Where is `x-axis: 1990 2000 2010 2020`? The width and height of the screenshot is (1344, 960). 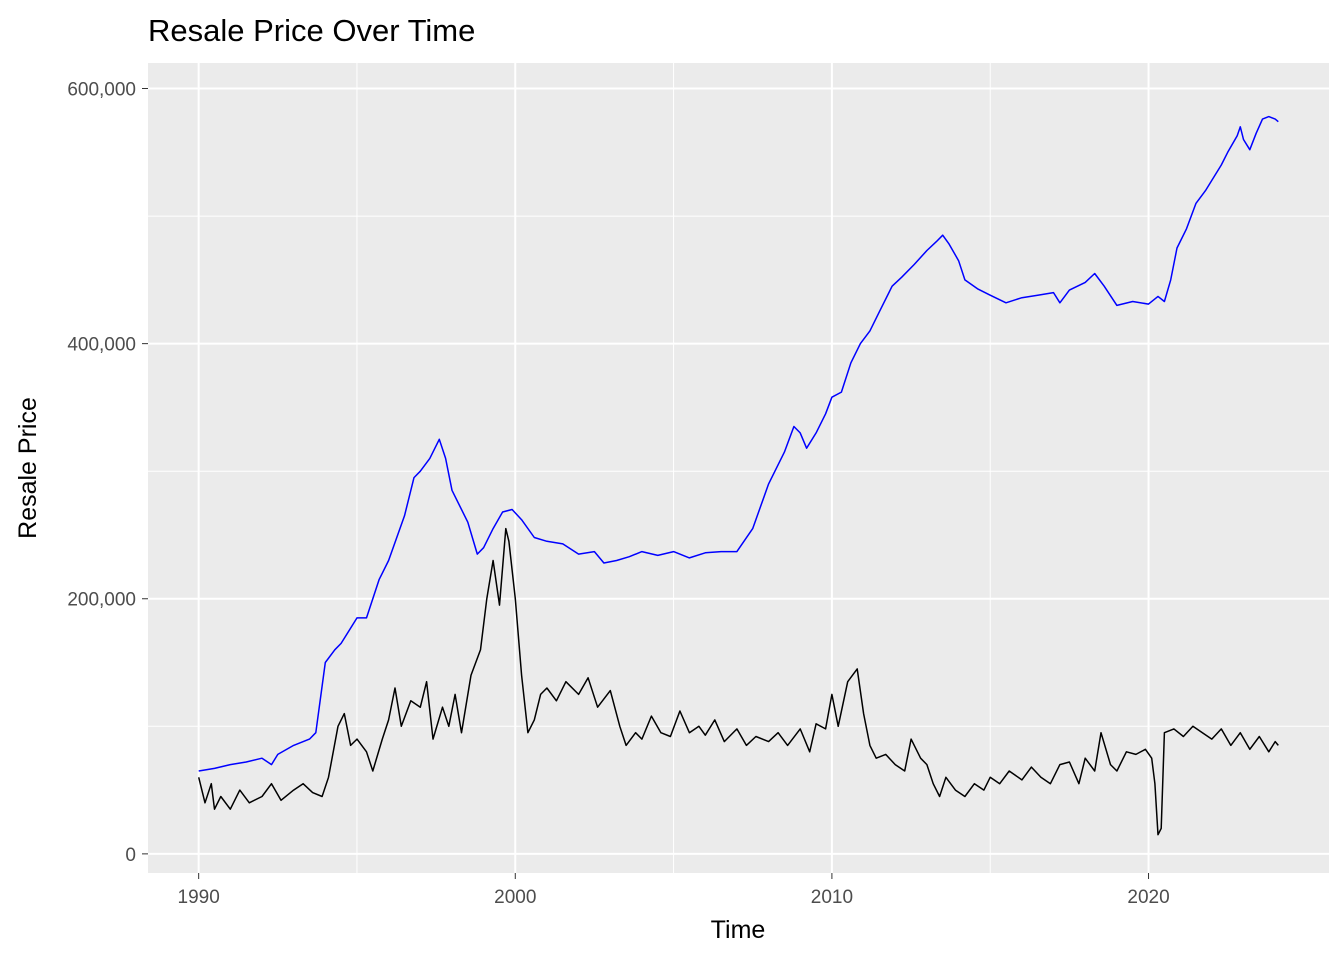
x-axis: 1990 2000 2010 2020 is located at coordinates (674, 890).